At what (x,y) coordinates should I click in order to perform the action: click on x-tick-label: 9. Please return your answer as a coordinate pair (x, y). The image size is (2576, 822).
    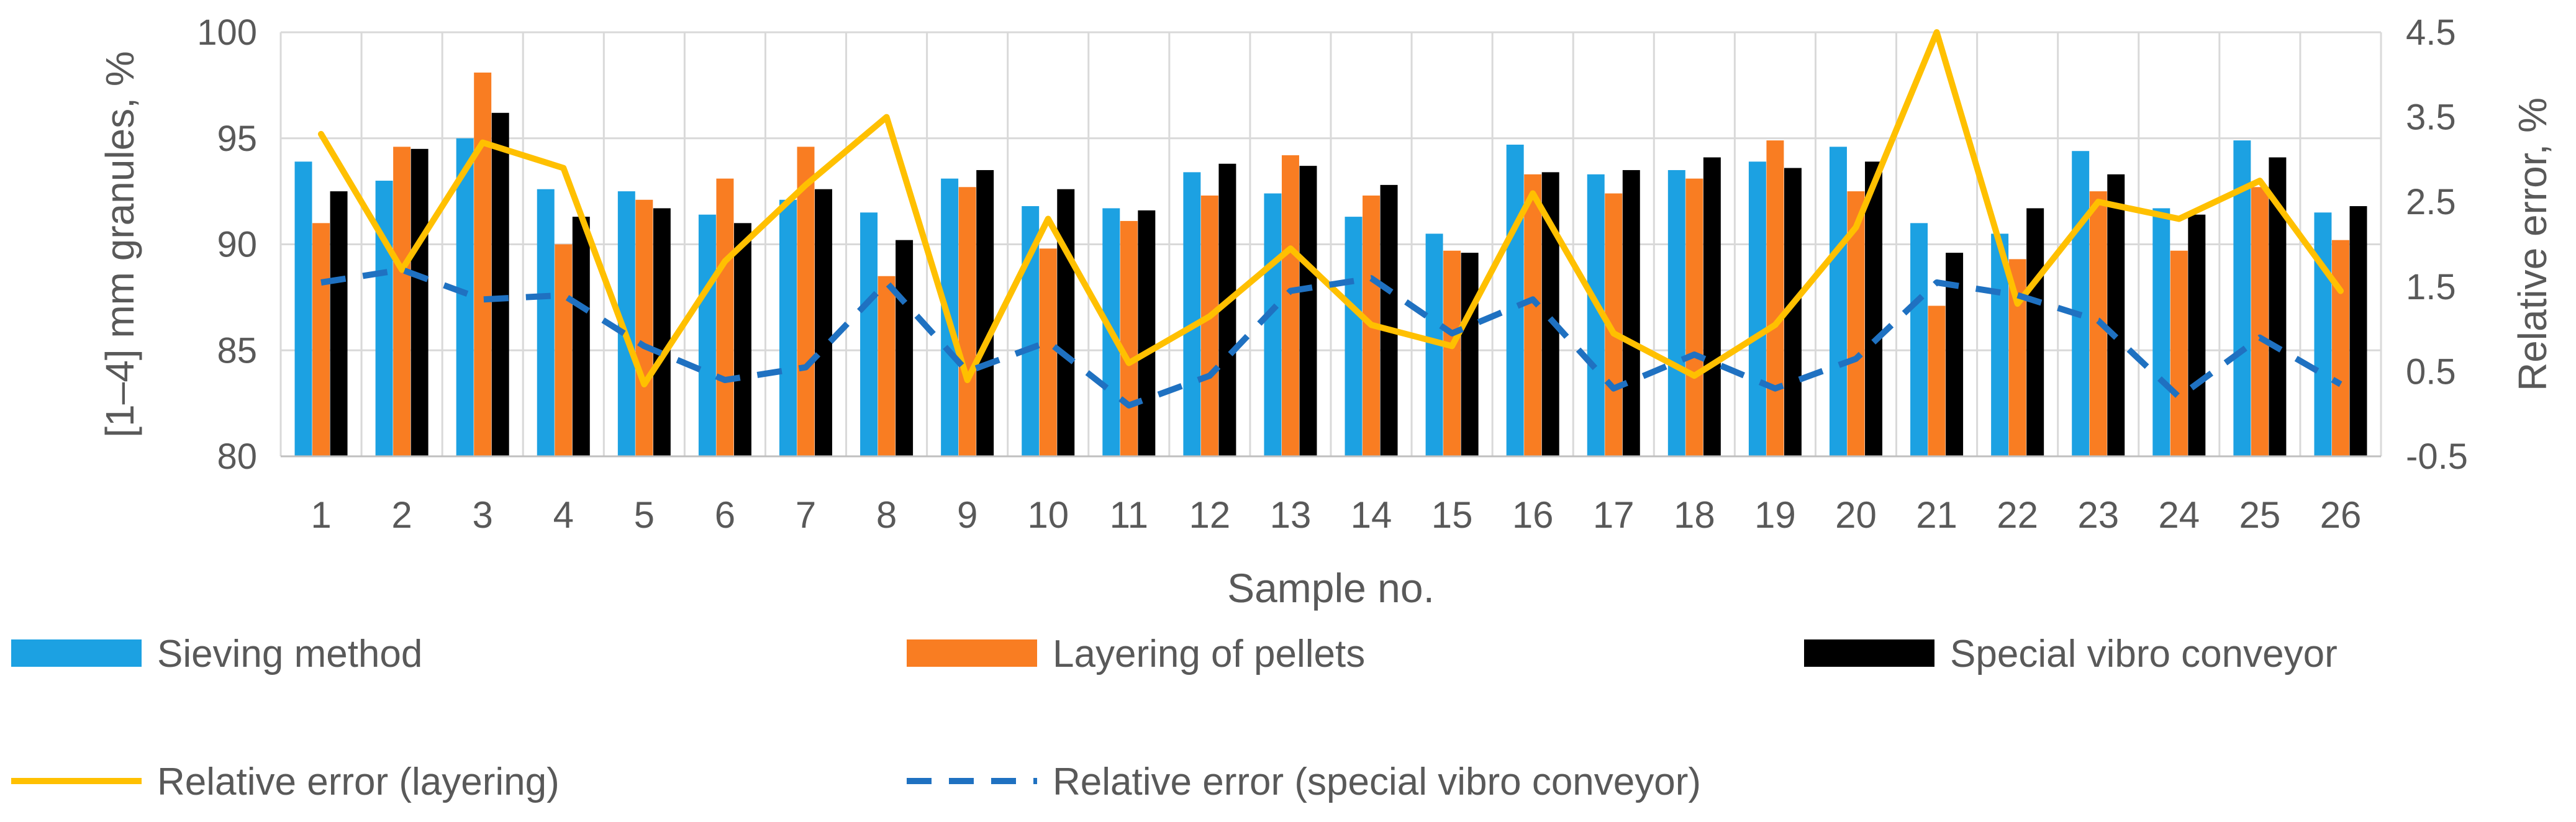
    Looking at the image, I should click on (967, 515).